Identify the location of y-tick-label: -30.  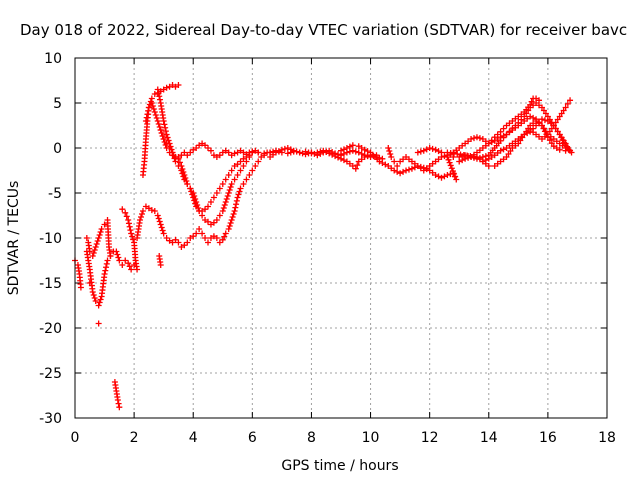
(50, 419).